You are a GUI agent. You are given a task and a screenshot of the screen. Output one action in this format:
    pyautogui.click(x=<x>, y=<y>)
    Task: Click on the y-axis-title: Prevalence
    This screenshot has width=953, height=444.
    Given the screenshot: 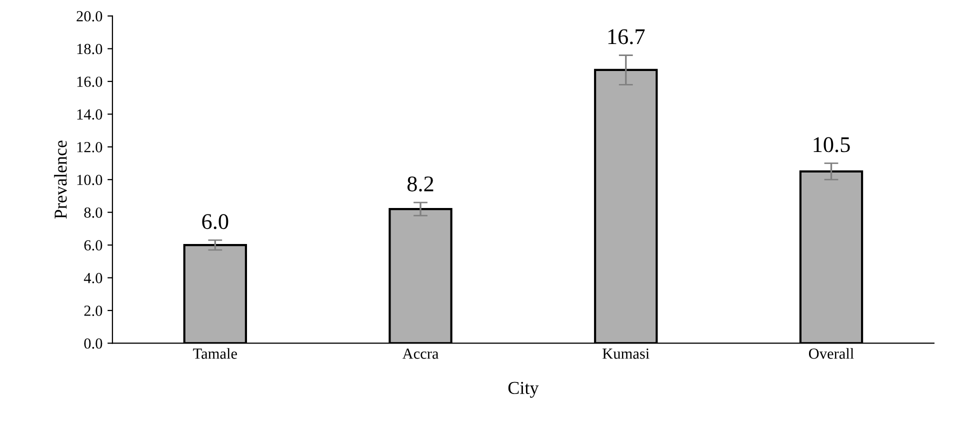 What is the action you would take?
    pyautogui.click(x=60, y=179)
    